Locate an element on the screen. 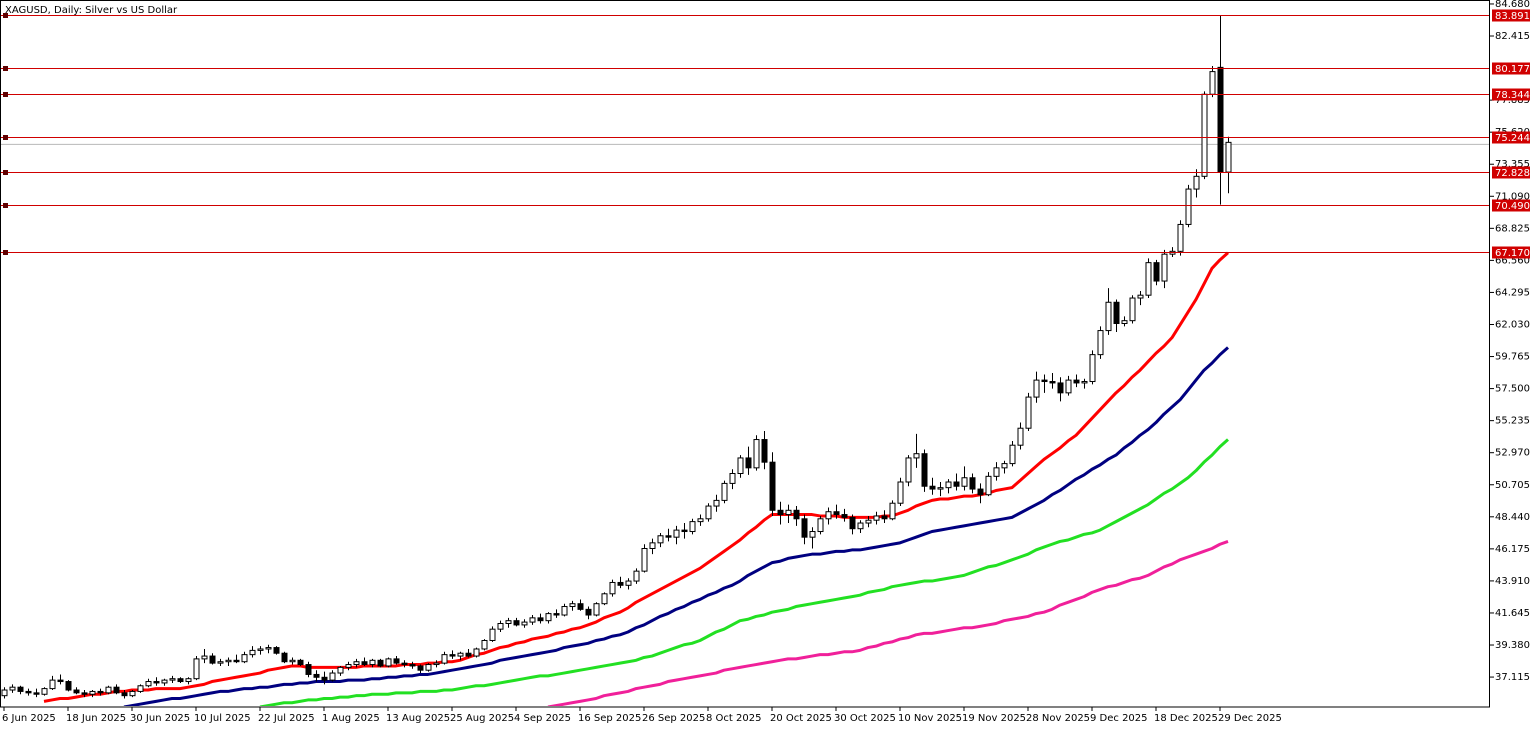 The image size is (1540, 729). y-tick-label: 55.235 is located at coordinates (1512, 421).